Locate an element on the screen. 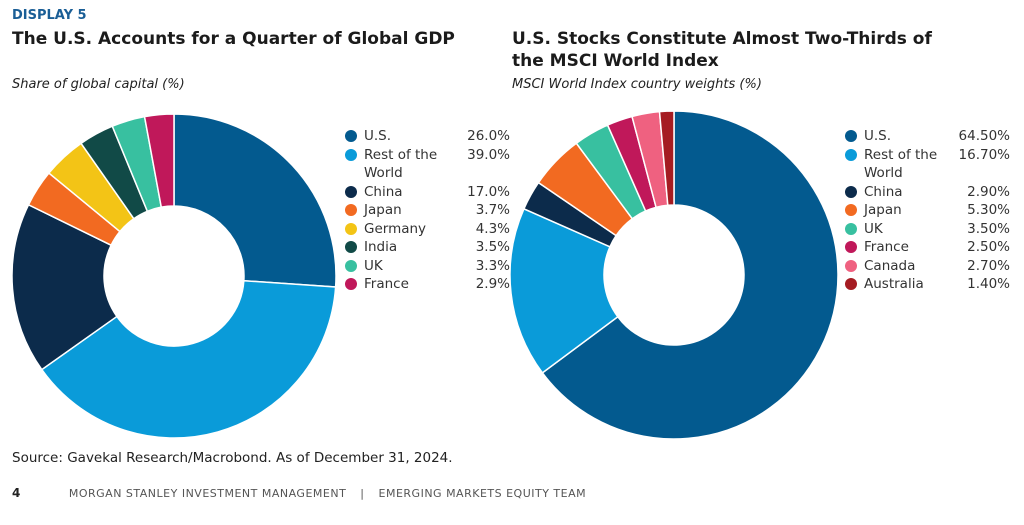 The image size is (1024, 525). legend-item: UK 3.3% is located at coordinates (427, 266).